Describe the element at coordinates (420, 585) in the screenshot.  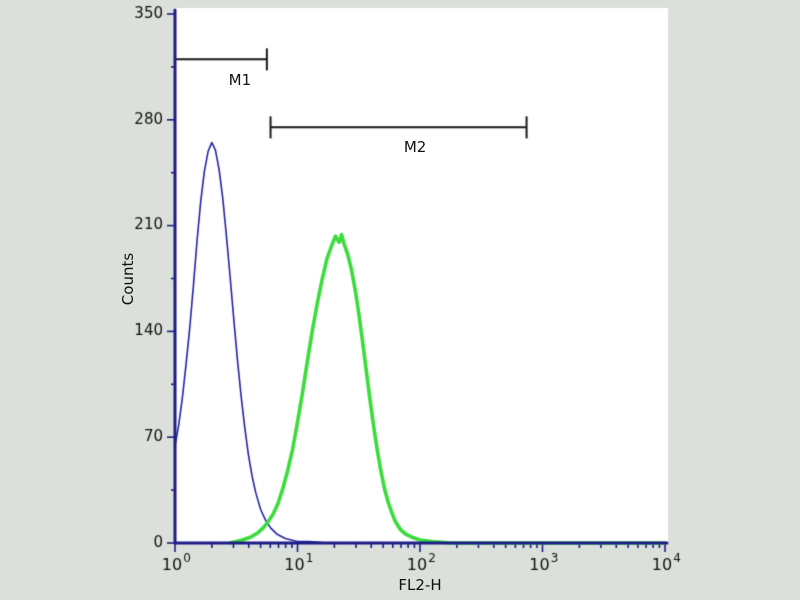
I see `x-axis-label: FL2-H` at that location.